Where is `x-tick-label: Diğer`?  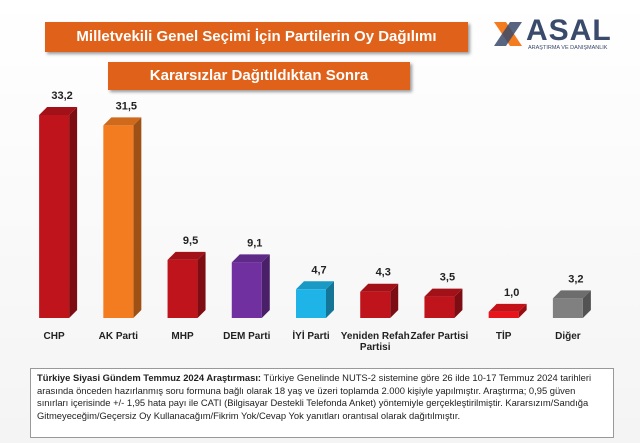
x-tick-label: Diğer is located at coordinates (568, 336).